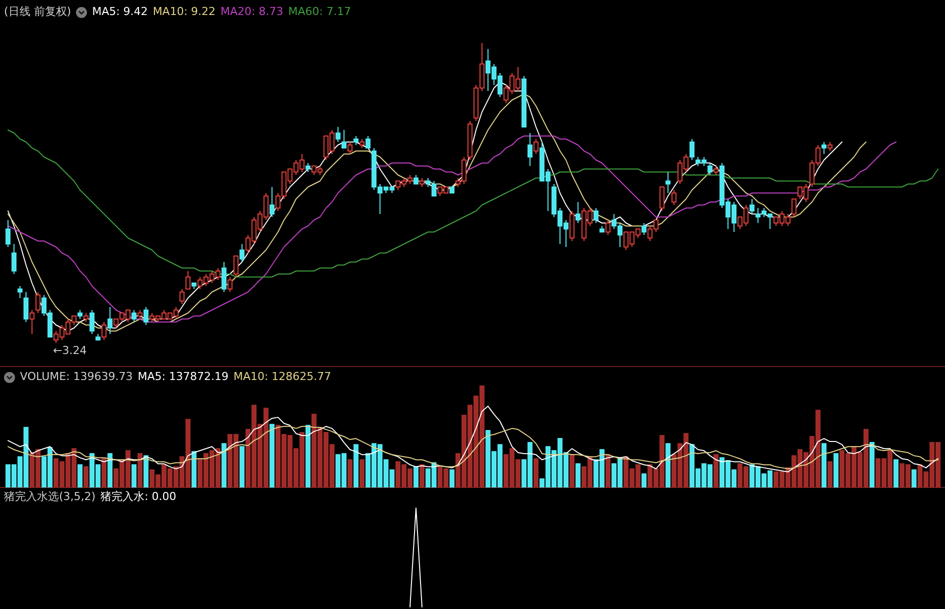  Describe the element at coordinates (120, 12) in the screenshot. I see `text: MA5: 9.42` at that location.